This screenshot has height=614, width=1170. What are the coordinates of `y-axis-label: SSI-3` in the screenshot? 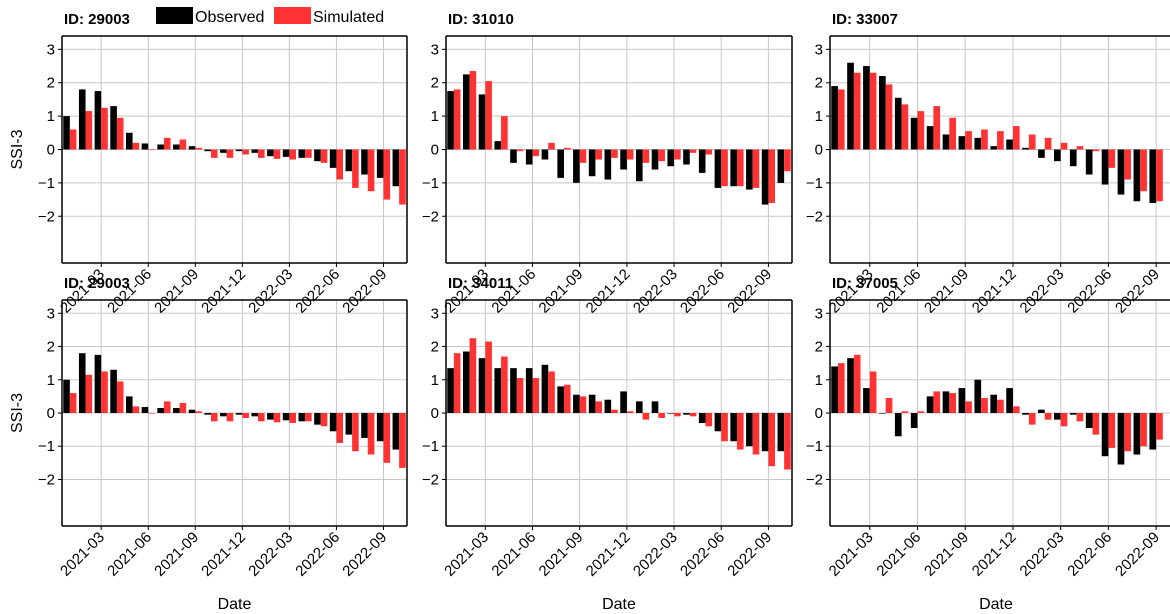 It's located at (17, 149).